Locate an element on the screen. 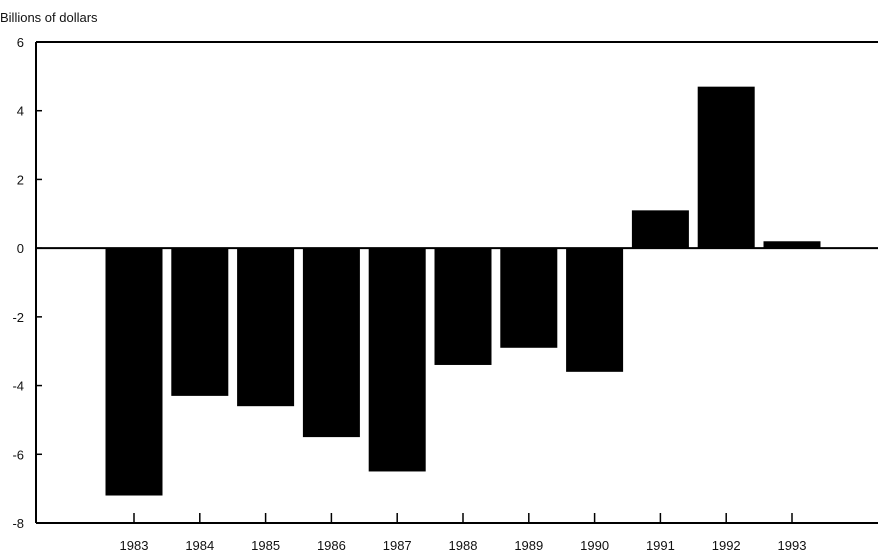  y-tick-label: 6 is located at coordinates (20, 42).